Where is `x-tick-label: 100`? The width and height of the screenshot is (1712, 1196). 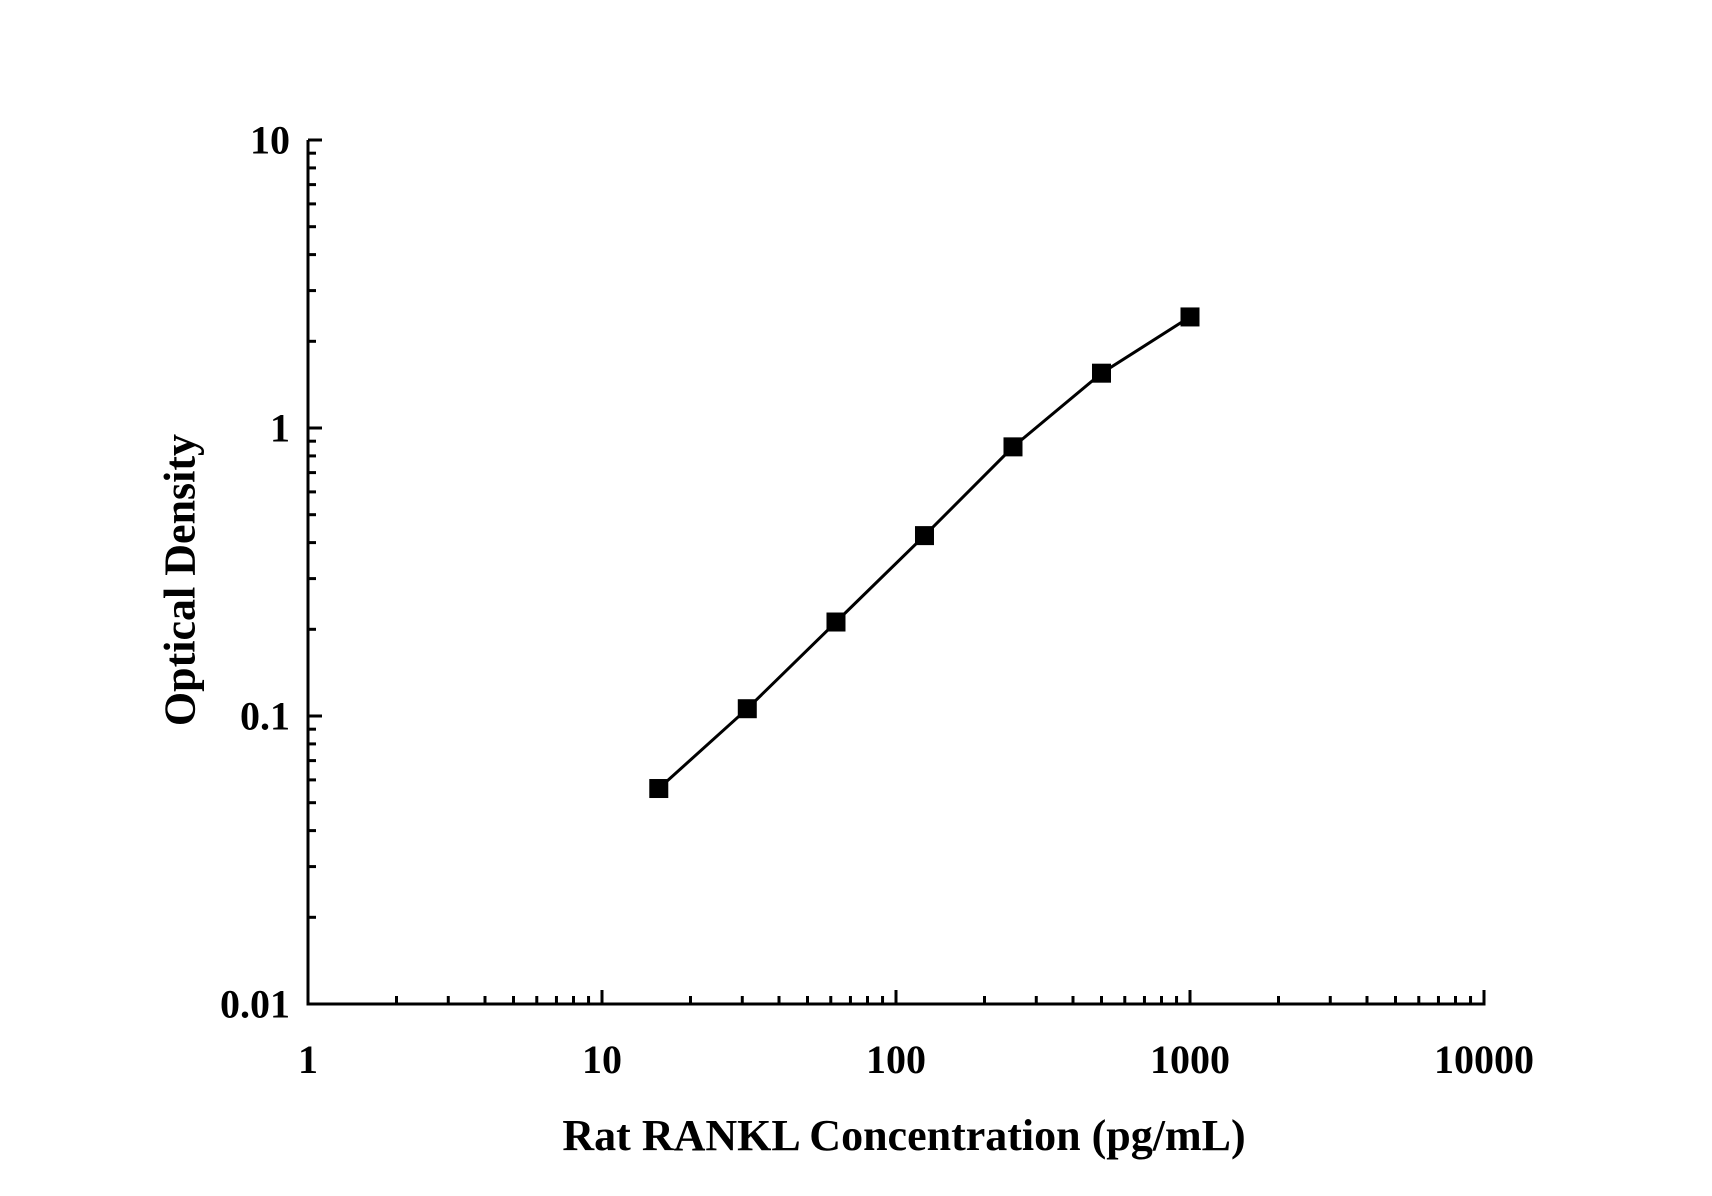 x-tick-label: 100 is located at coordinates (896, 1059).